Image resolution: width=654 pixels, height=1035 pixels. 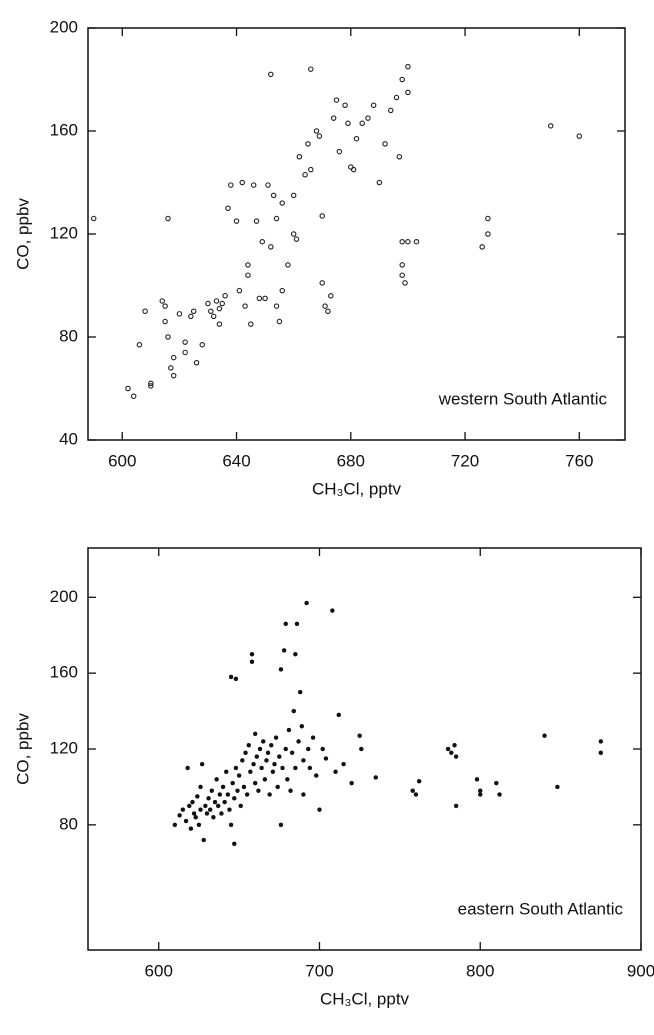 I want to click on x-tick-label: 700, so click(x=319, y=970).